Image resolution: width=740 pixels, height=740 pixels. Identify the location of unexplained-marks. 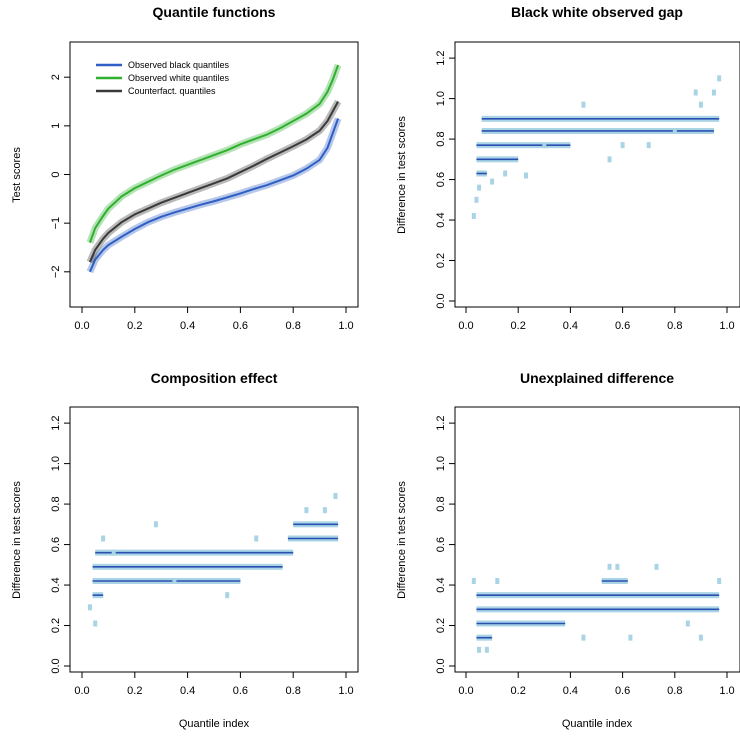
(596, 608).